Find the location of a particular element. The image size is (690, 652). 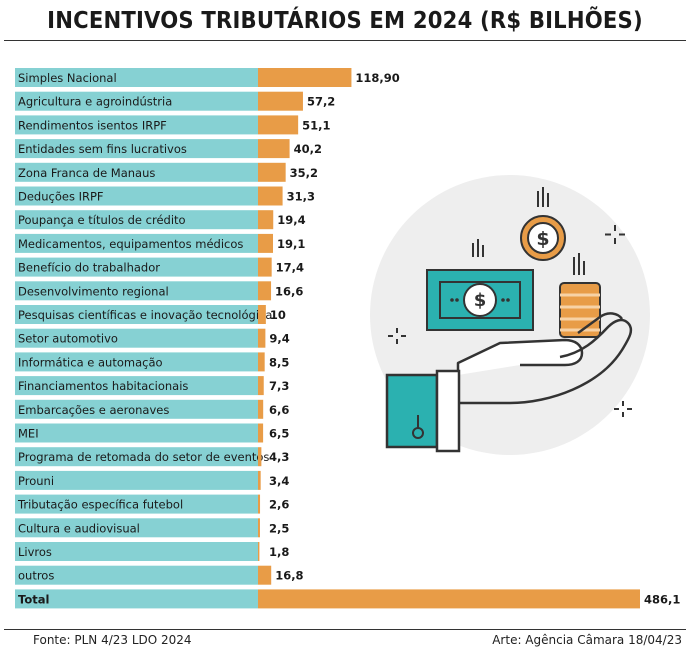

category-label: Simples Nacional is located at coordinates (67, 78).